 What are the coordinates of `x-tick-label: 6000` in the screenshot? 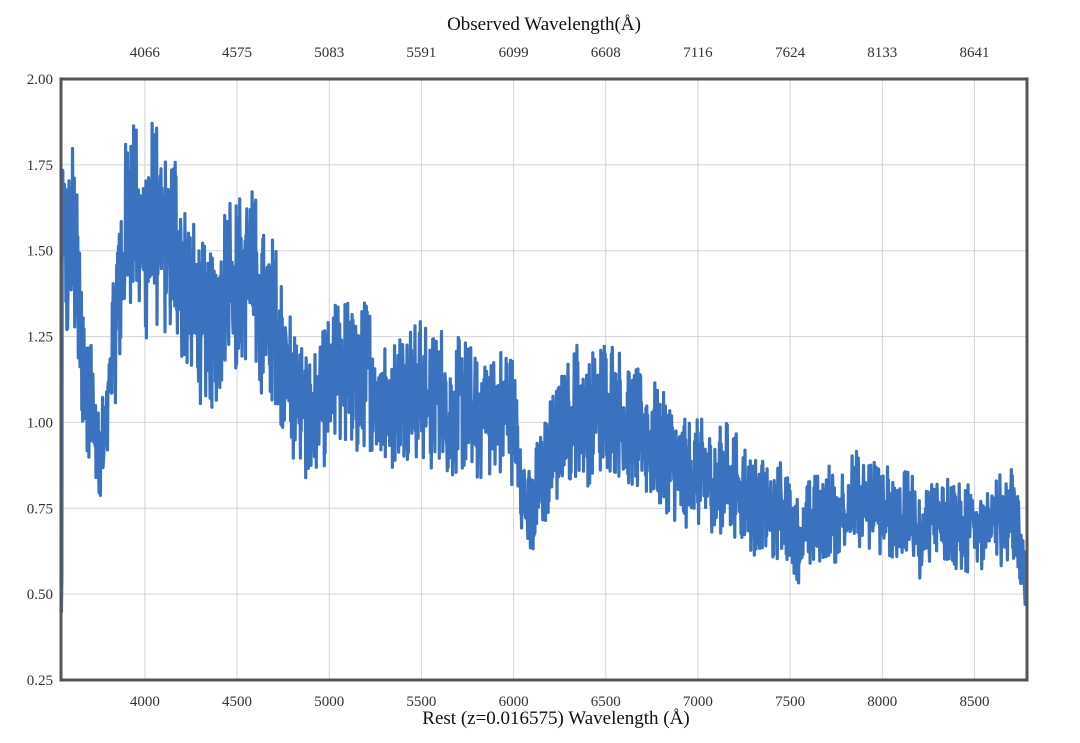 It's located at (514, 702).